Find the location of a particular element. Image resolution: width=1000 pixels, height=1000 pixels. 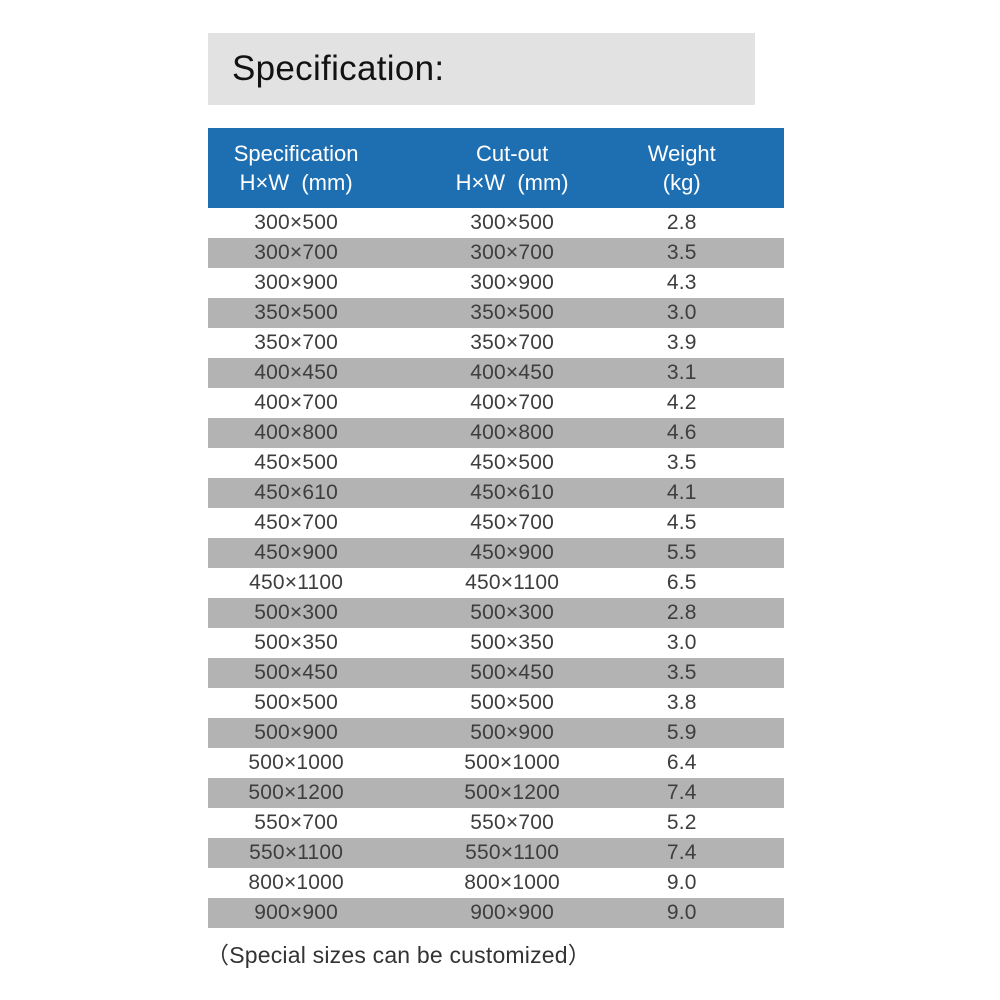

table-row: 500×450 500×450 3.5 is located at coordinates (496, 673).